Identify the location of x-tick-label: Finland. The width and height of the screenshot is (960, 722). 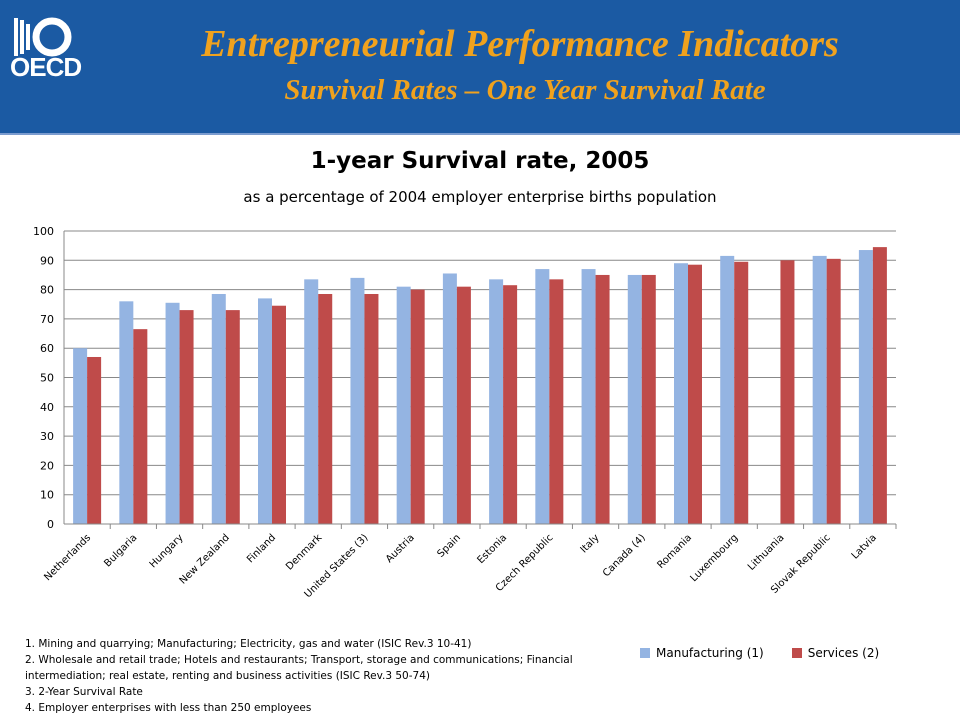
(261, 548).